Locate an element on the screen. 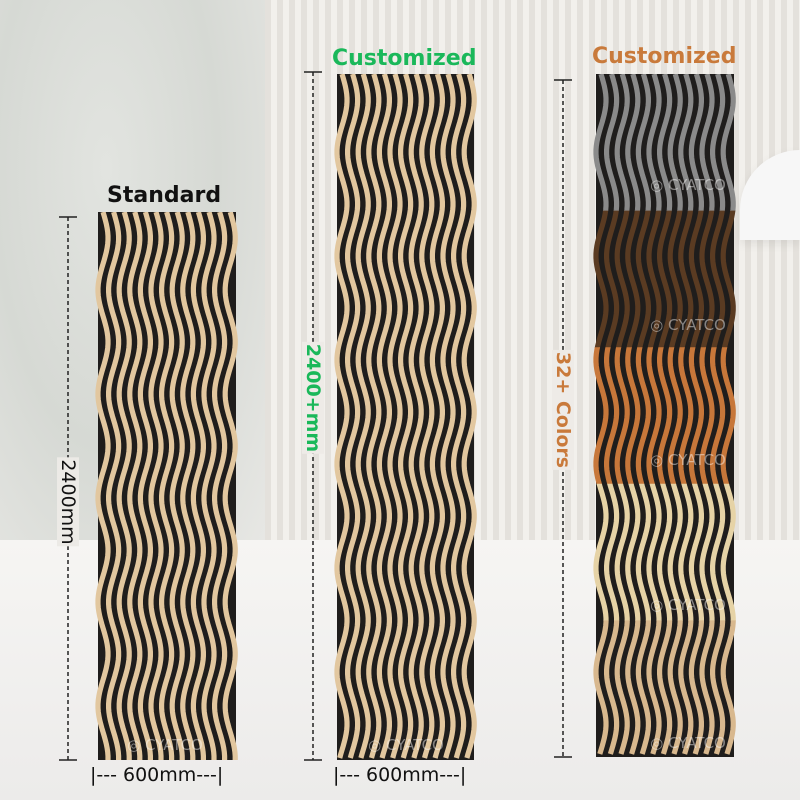 This screenshot has height=800, width=800. heading-customized-length: Customized is located at coordinates (404, 58).